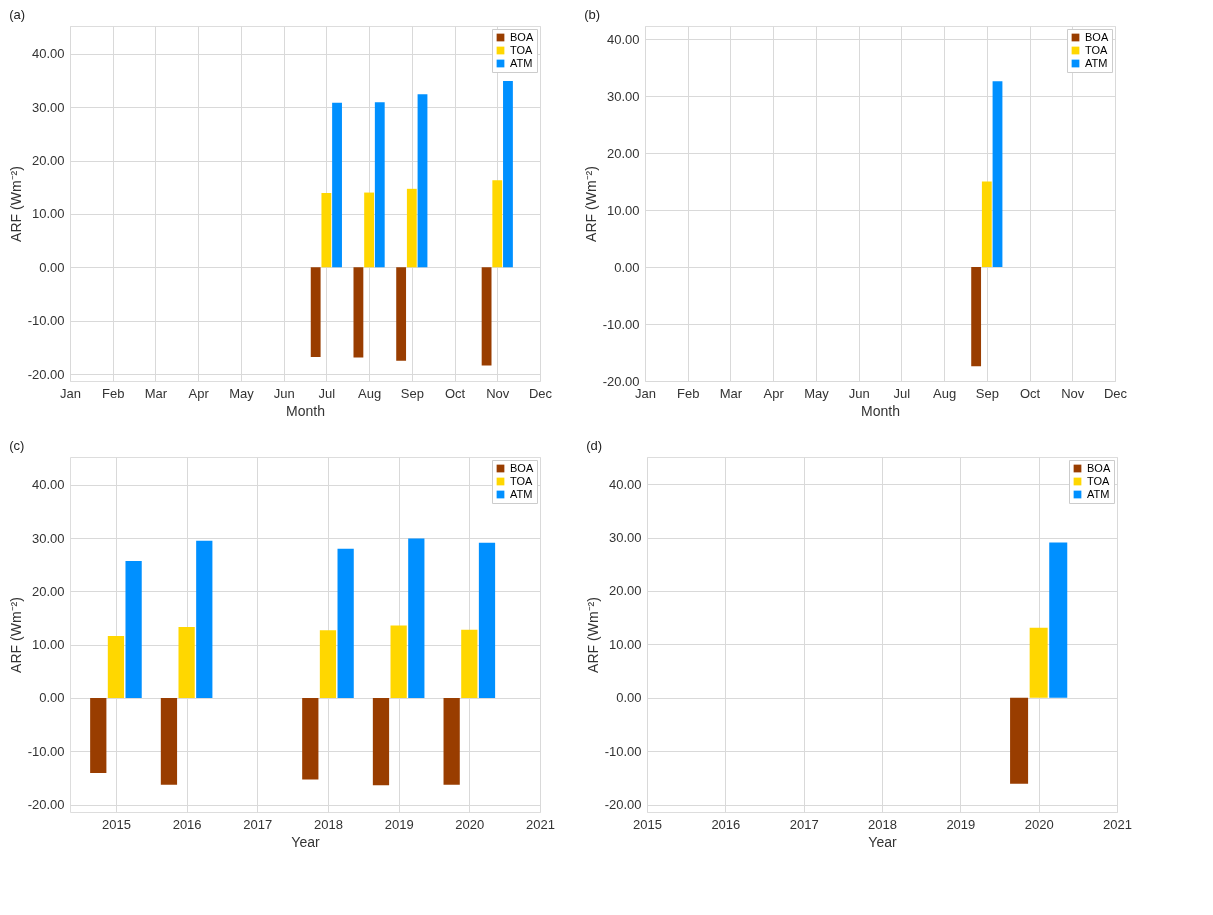 This screenshot has width=1213, height=915. I want to click on x-tick-label: Sep, so click(987, 393).